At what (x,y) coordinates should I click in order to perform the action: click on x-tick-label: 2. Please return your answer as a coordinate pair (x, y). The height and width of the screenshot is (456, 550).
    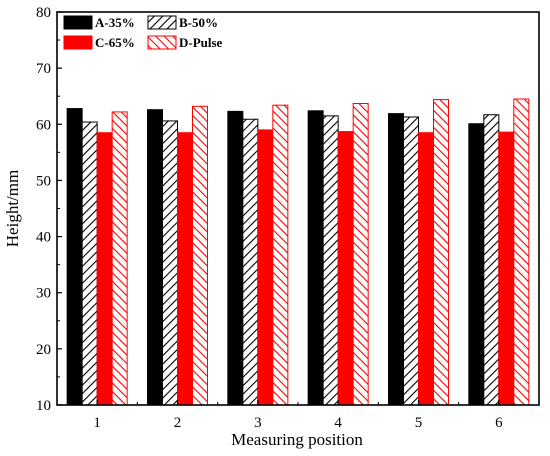
    Looking at the image, I should click on (178, 423).